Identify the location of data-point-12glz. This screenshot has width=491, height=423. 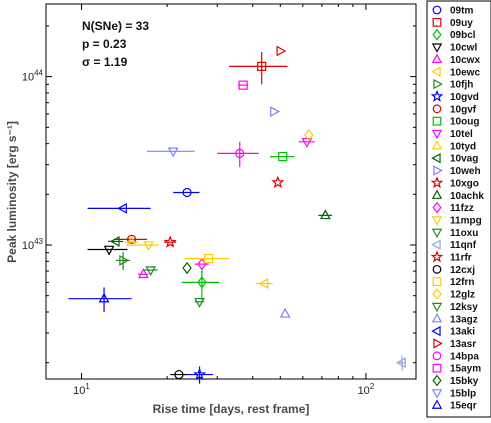
(309, 135).